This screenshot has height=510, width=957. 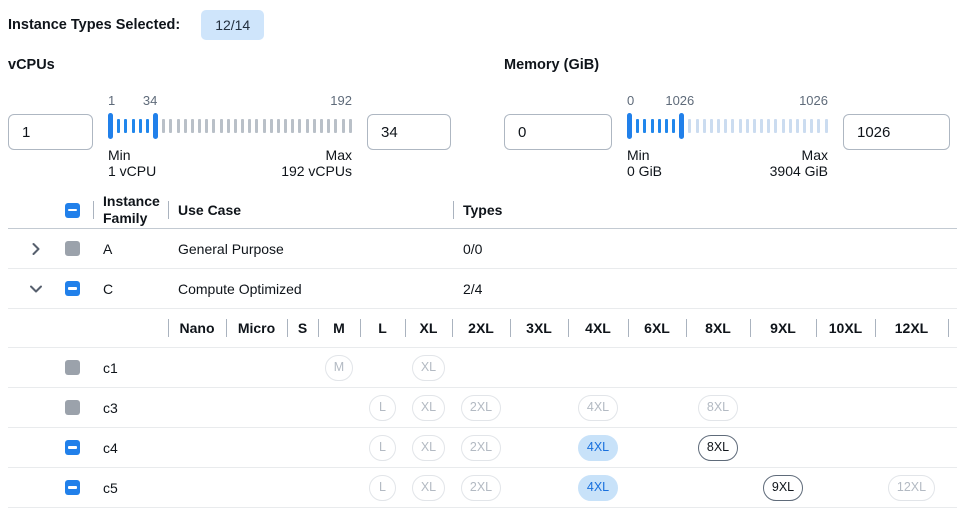 I want to click on size-column-label: Nano, so click(x=197, y=328).